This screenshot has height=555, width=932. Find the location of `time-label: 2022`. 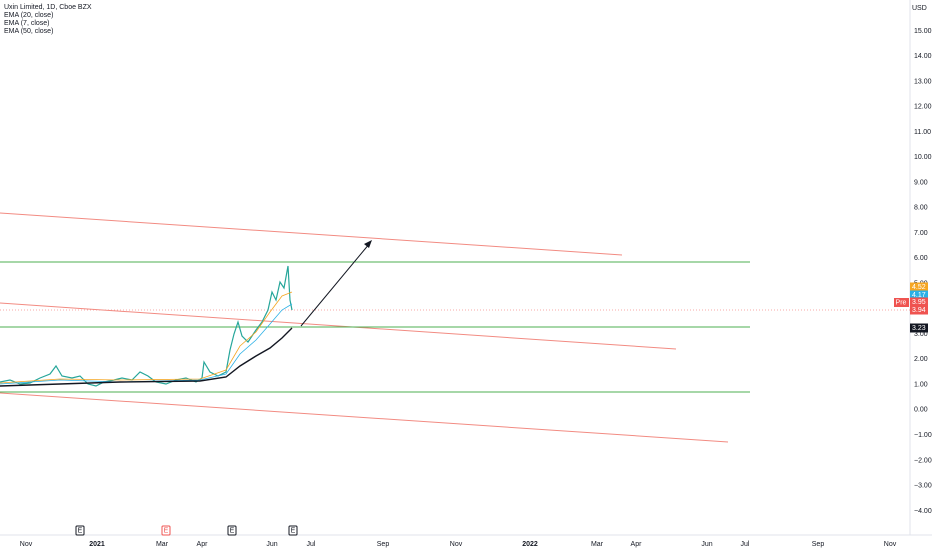

time-label: 2022 is located at coordinates (530, 544).